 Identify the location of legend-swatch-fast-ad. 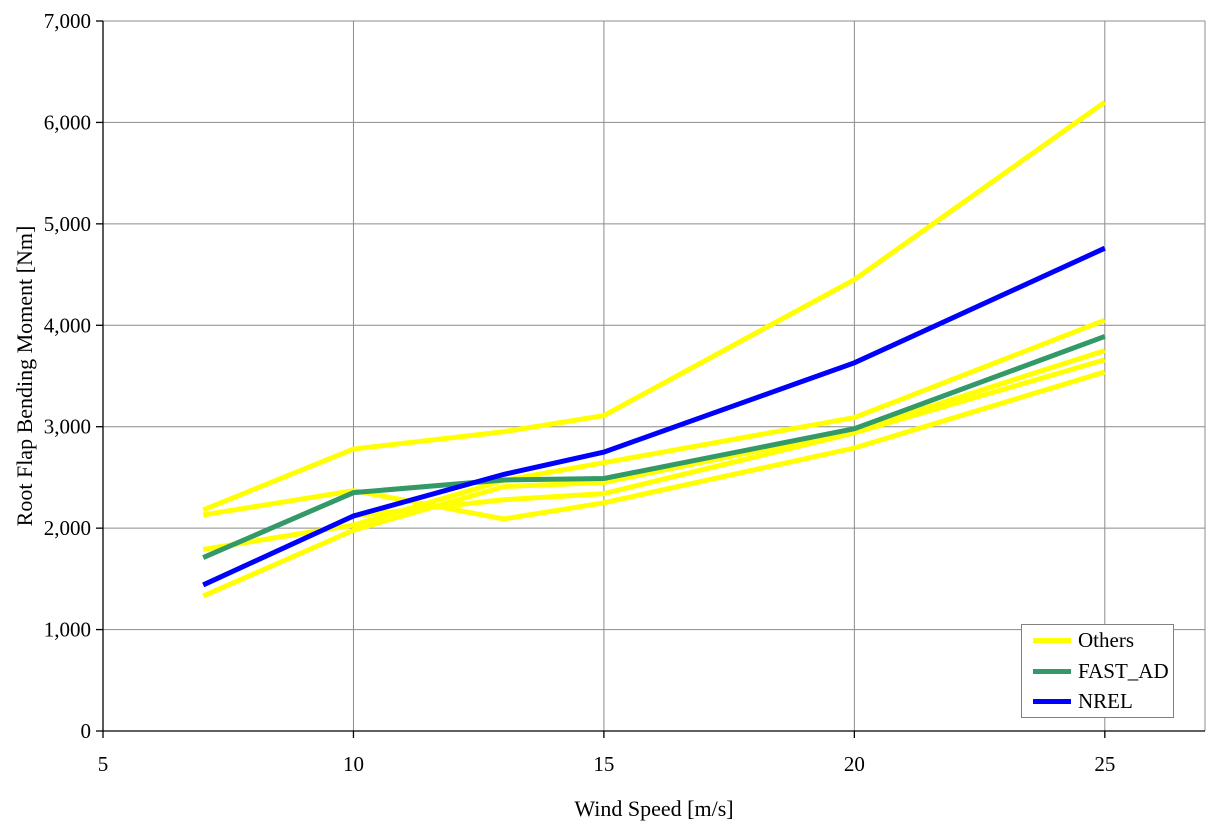
(1052, 671).